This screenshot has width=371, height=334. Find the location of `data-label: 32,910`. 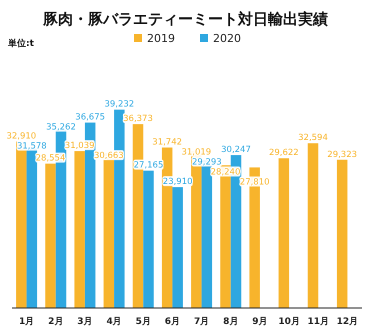

data-label: 32,910 is located at coordinates (21, 137).